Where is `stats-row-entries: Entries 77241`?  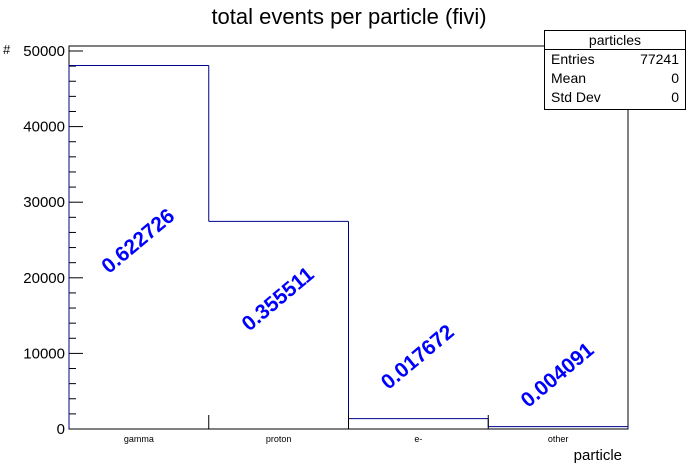 stats-row-entries: Entries 77241 is located at coordinates (615, 59).